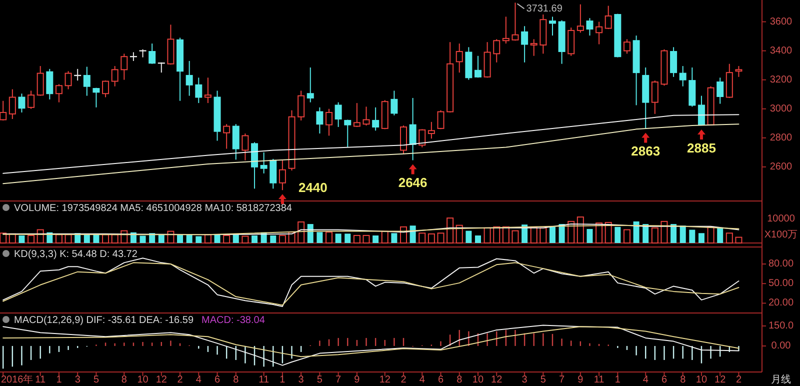 This screenshot has height=386, width=800. What do you see at coordinates (781, 235) in the screenshot?
I see `text: X100万` at bounding box center [781, 235].